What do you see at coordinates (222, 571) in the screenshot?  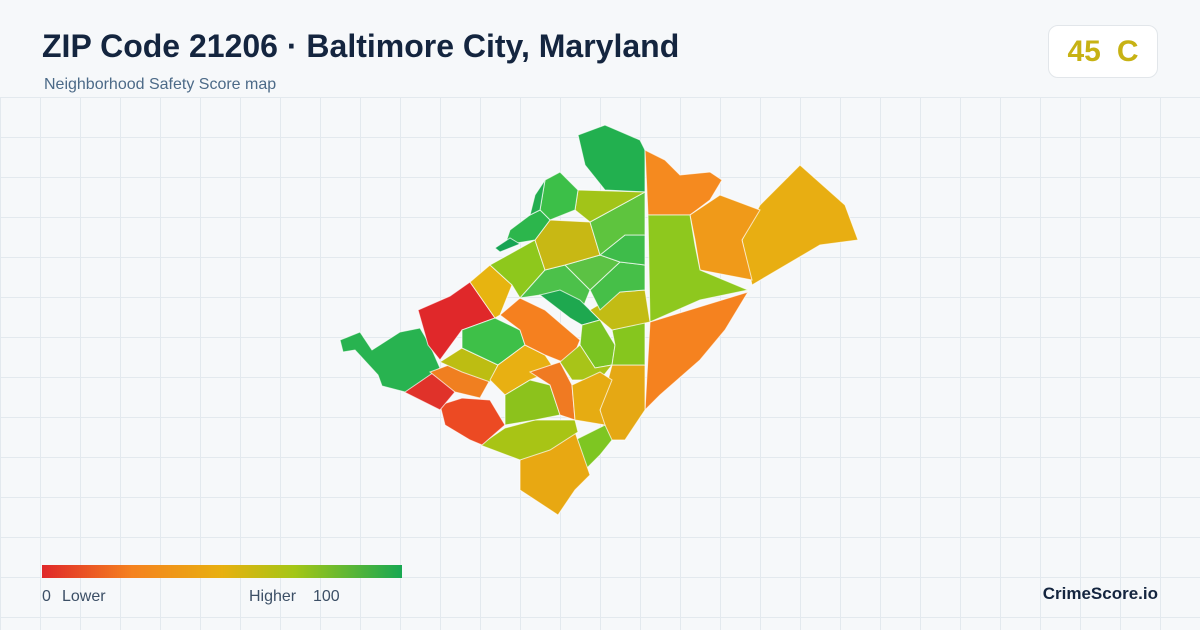 I see `legend-gradient` at bounding box center [222, 571].